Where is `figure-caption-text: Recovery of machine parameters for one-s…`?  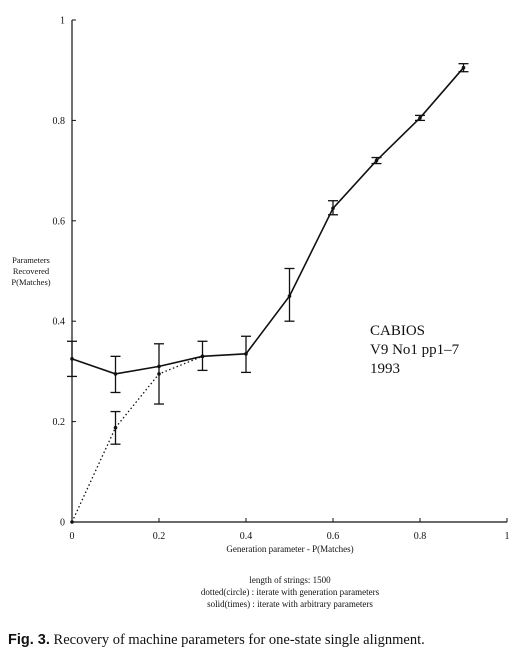
figure-caption-text: Recovery of machine parameters for one-s… is located at coordinates (239, 640).